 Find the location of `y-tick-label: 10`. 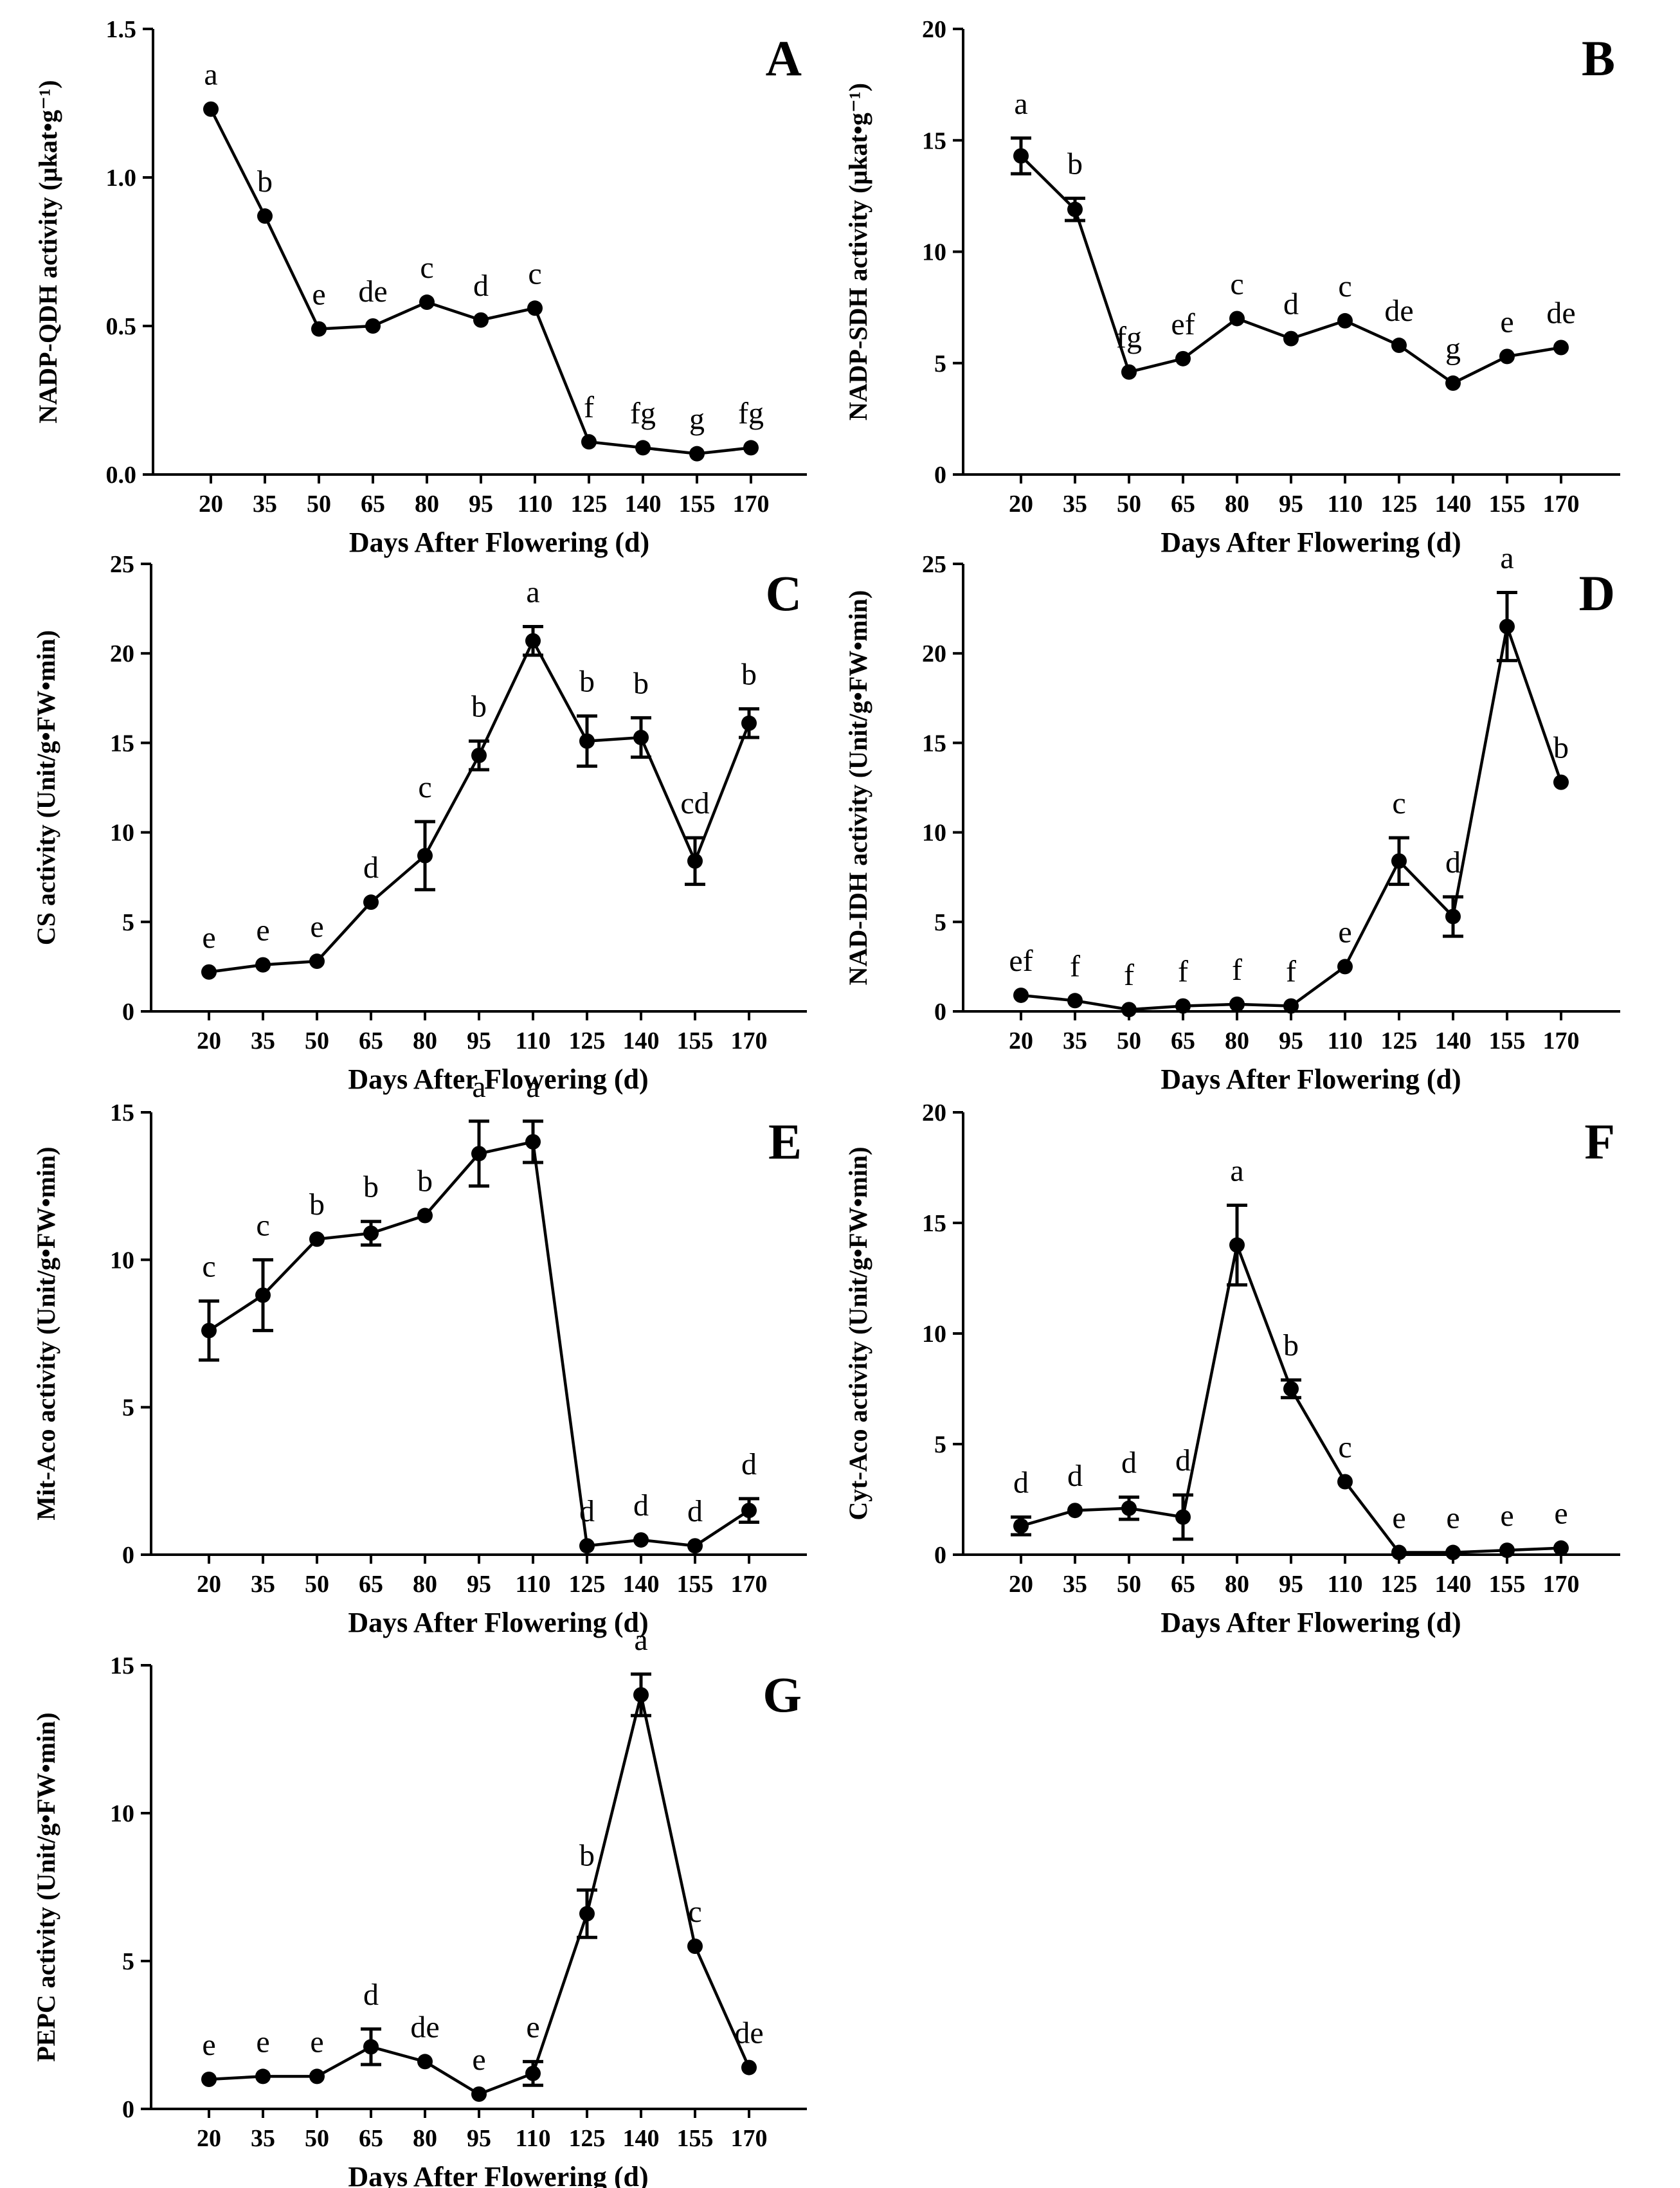

y-tick-label: 10 is located at coordinates (934, 1334).